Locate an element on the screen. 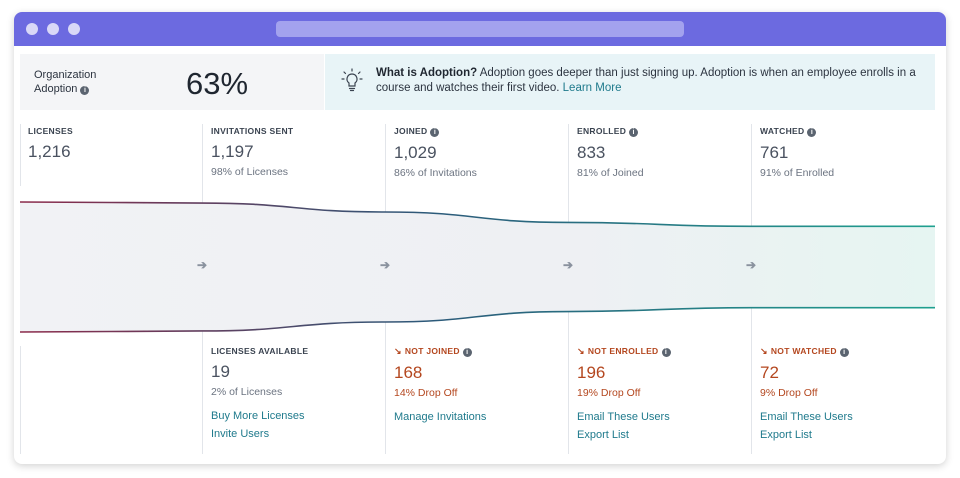  stage-subtext: 14% Drop Off is located at coordinates (426, 393).